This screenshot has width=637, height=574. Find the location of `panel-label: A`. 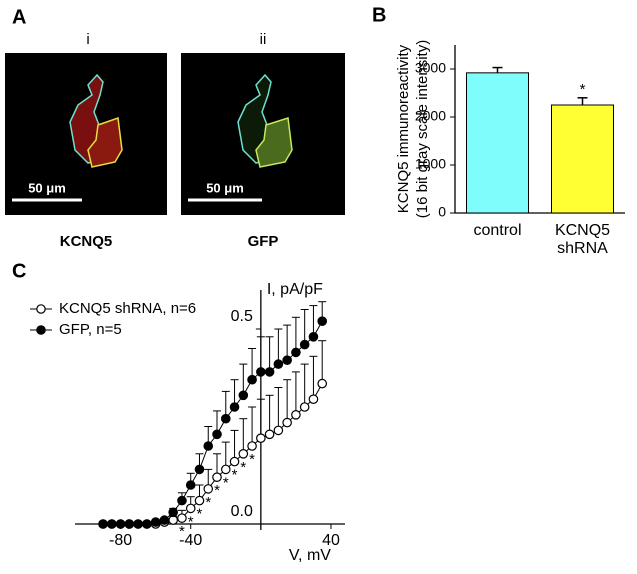

panel-label: A is located at coordinates (19, 17).